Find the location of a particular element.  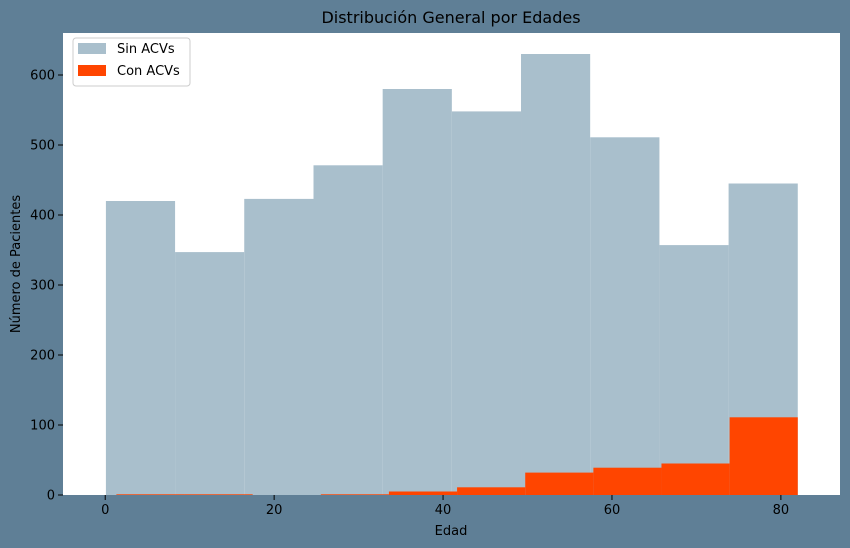

x-tick-label: 40 is located at coordinates (443, 510).